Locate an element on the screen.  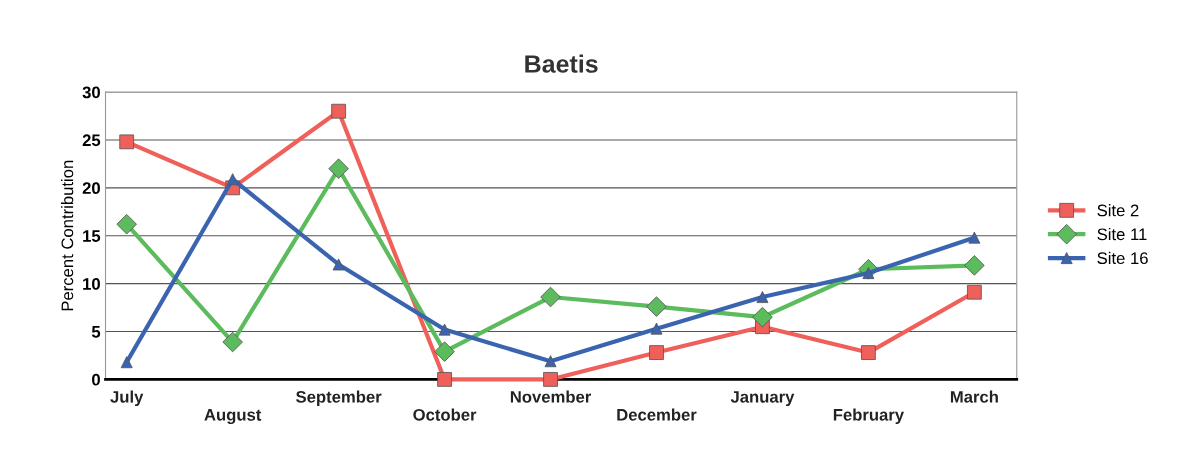
y-tick-label: 5 is located at coordinates (96, 332).